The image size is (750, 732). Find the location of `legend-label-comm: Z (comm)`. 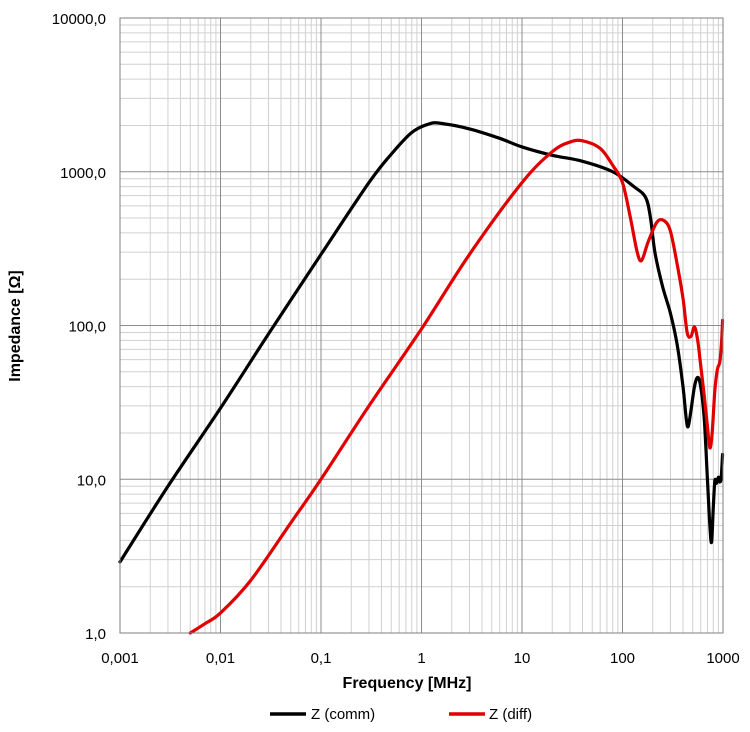

legend-label-comm: Z (comm) is located at coordinates (343, 714).